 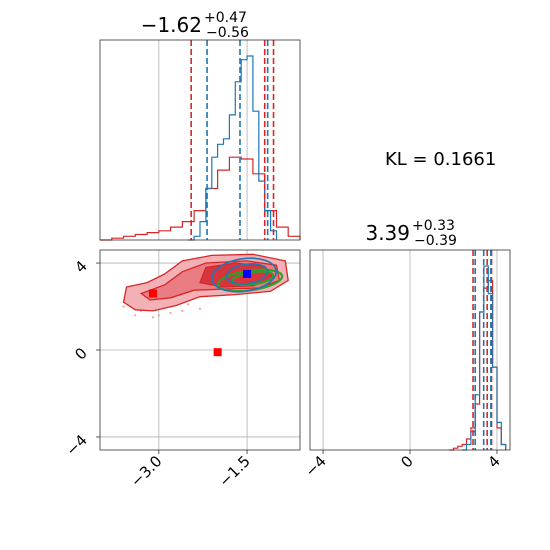 I want to click on p1-title-sub: −0.56, so click(x=227, y=33).